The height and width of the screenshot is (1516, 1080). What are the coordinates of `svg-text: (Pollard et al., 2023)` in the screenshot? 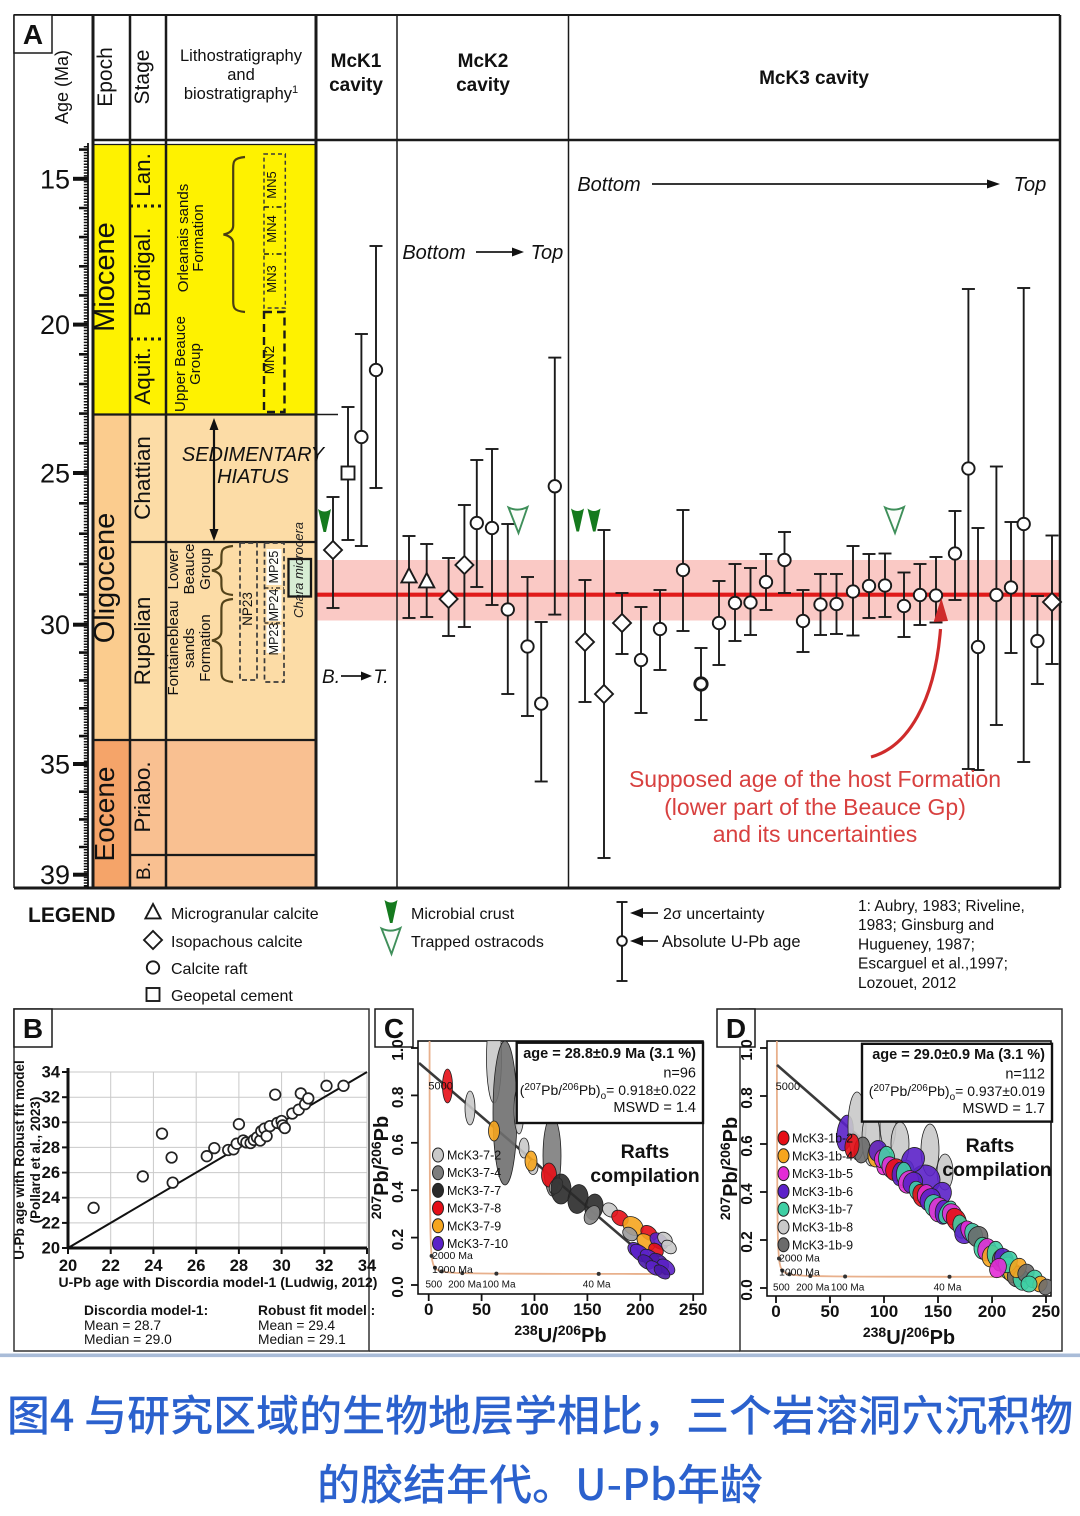 It's located at (35, 1160).